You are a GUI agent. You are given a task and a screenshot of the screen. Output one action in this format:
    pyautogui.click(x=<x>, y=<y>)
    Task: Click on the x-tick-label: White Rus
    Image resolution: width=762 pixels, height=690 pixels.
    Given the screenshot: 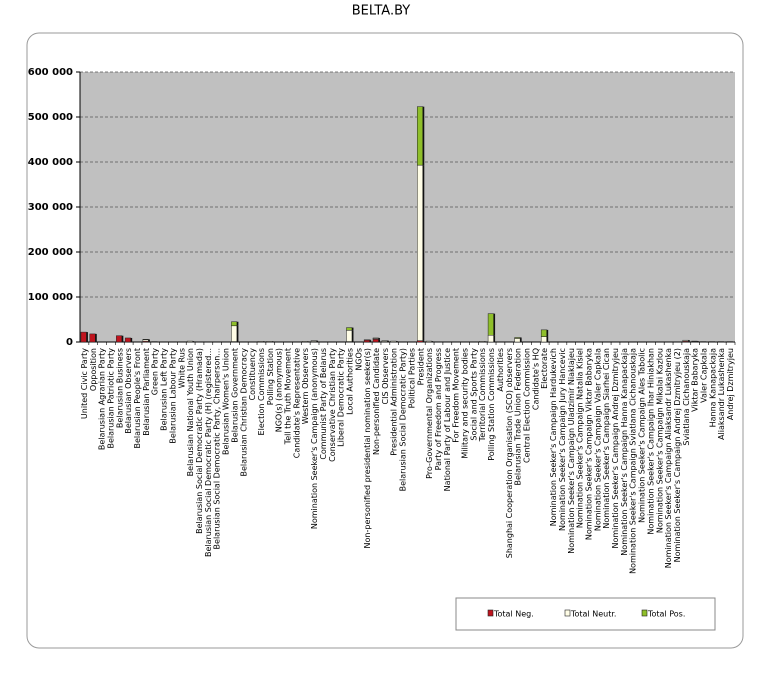 What is the action you would take?
    pyautogui.click(x=181, y=368)
    